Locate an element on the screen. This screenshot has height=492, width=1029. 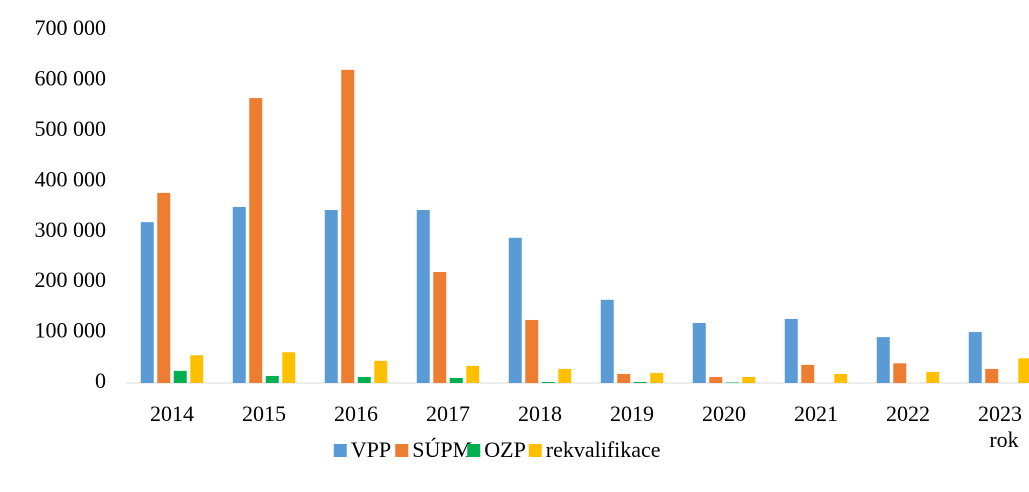
x-tick-label: 2018 is located at coordinates (540, 413).